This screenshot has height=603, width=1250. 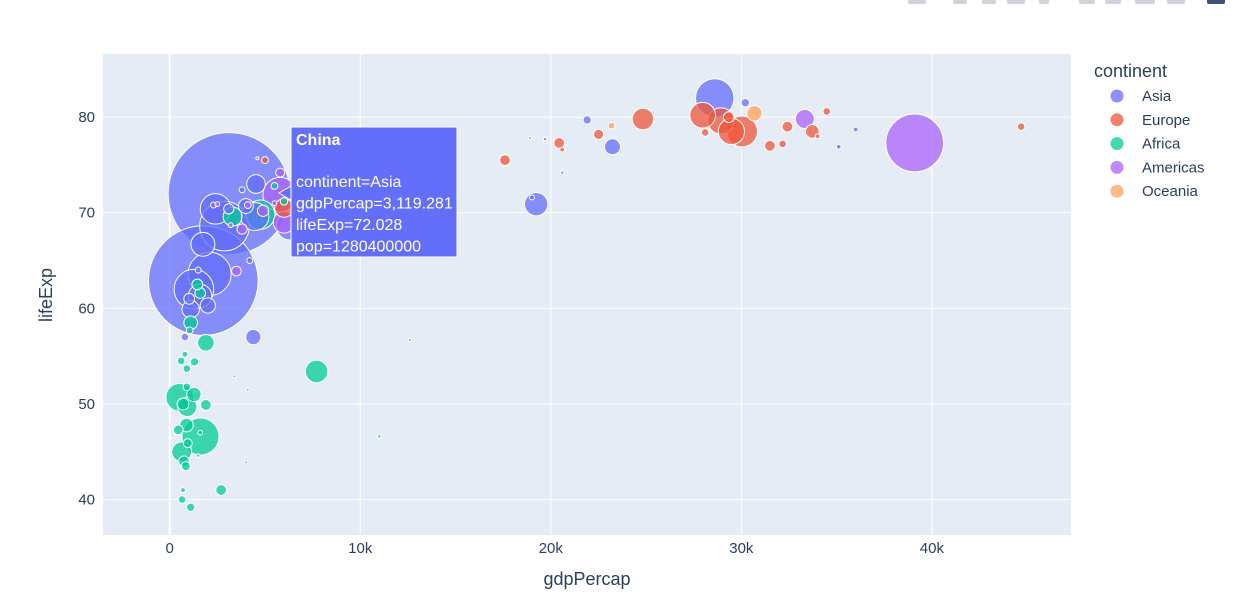 I want to click on legend-label: Europe, so click(x=1166, y=120).